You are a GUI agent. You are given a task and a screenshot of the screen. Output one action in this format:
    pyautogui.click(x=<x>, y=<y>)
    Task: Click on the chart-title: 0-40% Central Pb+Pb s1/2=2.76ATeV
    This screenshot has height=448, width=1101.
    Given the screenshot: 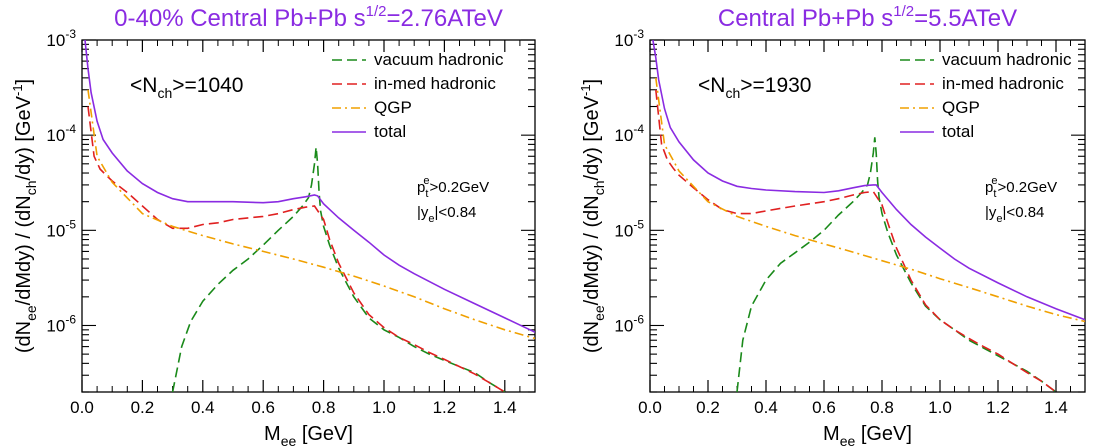 What is the action you would take?
    pyautogui.click(x=308, y=17)
    